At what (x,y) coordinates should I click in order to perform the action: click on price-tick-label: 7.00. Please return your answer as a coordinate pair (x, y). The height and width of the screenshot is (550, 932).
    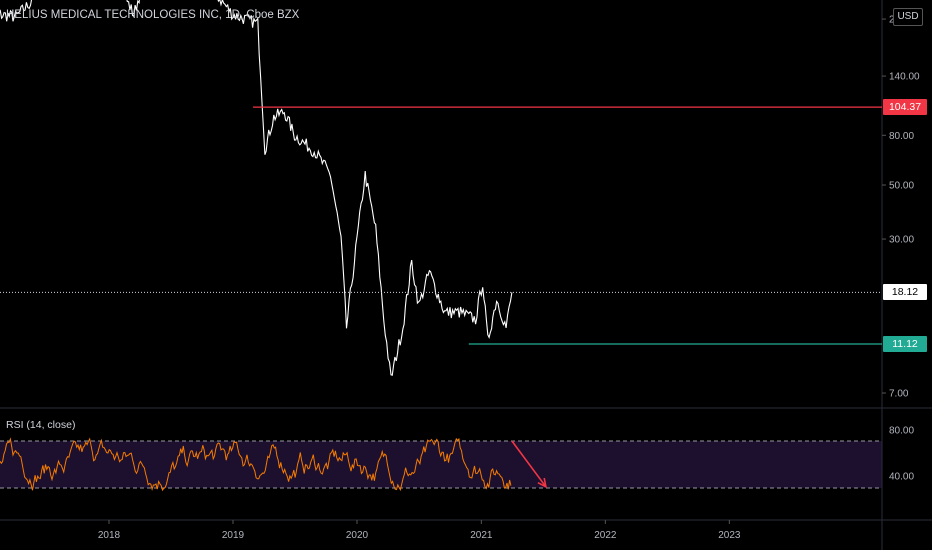
    Looking at the image, I should click on (899, 394).